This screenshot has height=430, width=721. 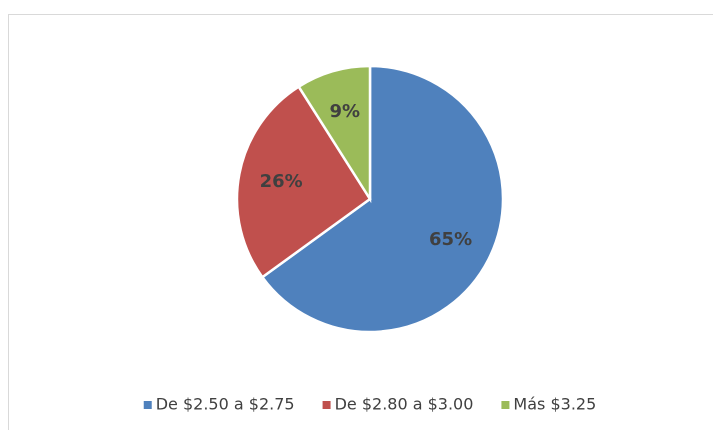 I want to click on legend-label: De $2.50 a $2.75, so click(x=225, y=404).